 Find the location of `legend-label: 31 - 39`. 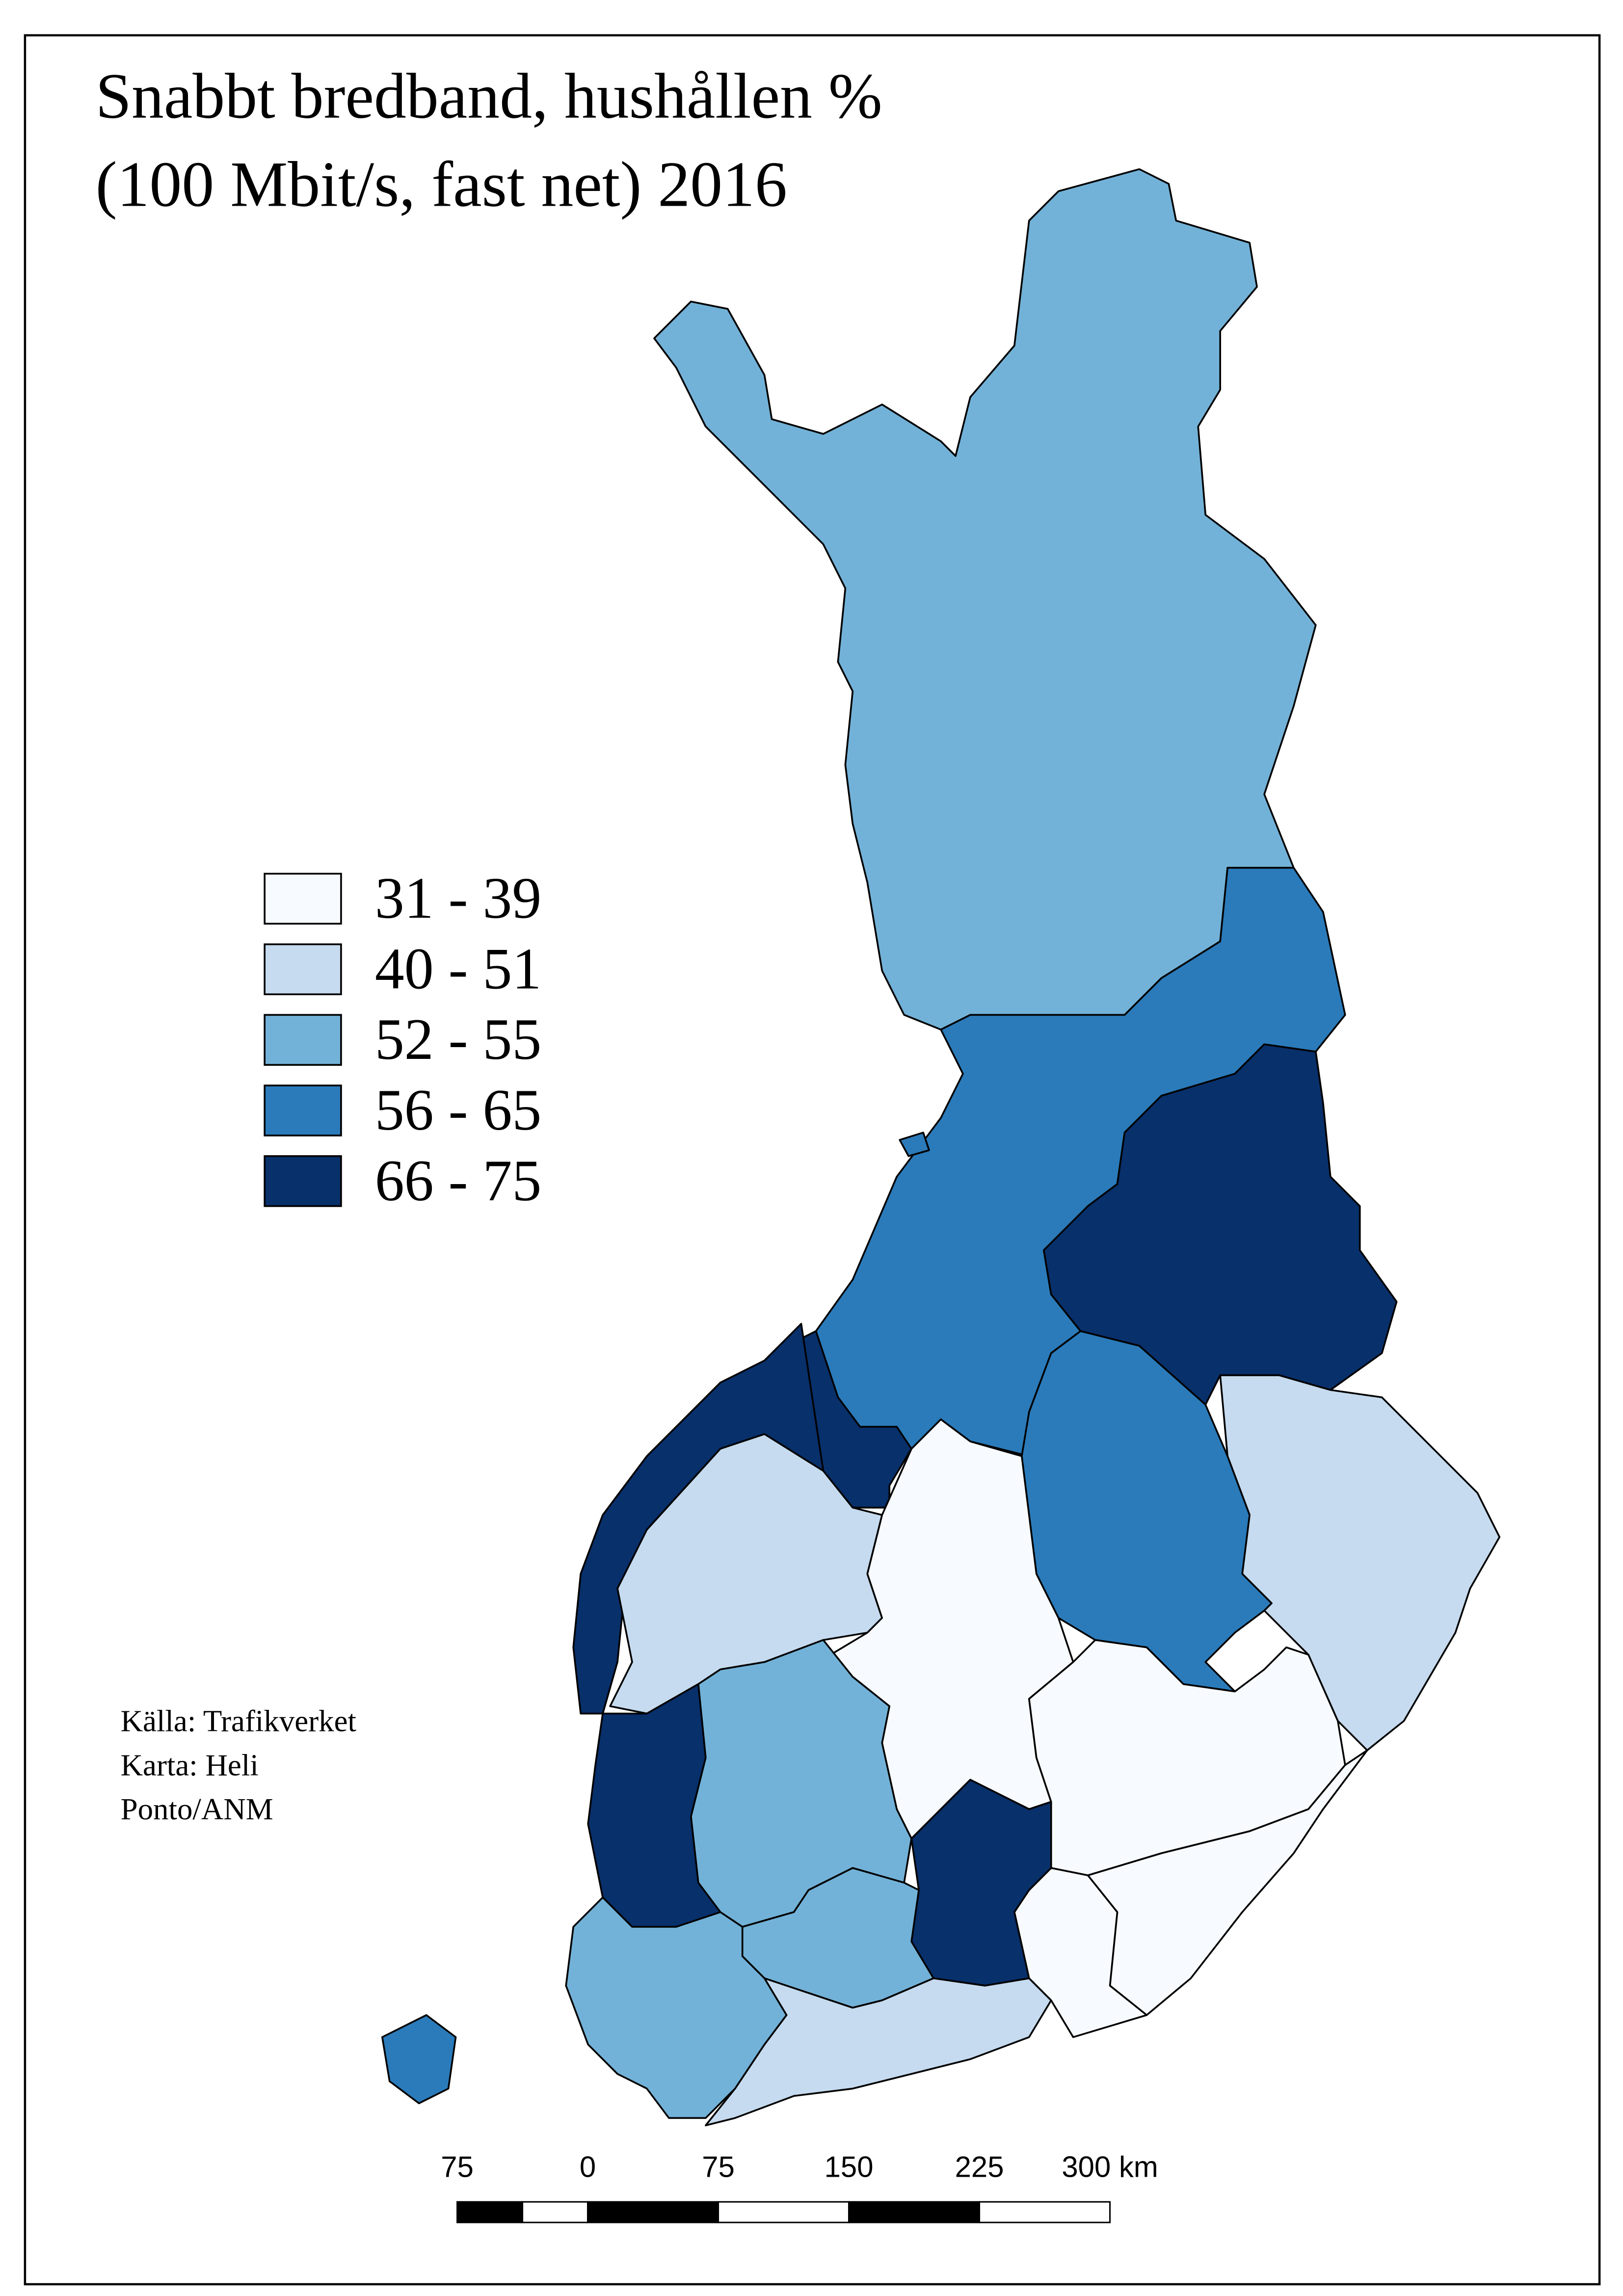

legend-label: 31 - 39 is located at coordinates (458, 898).